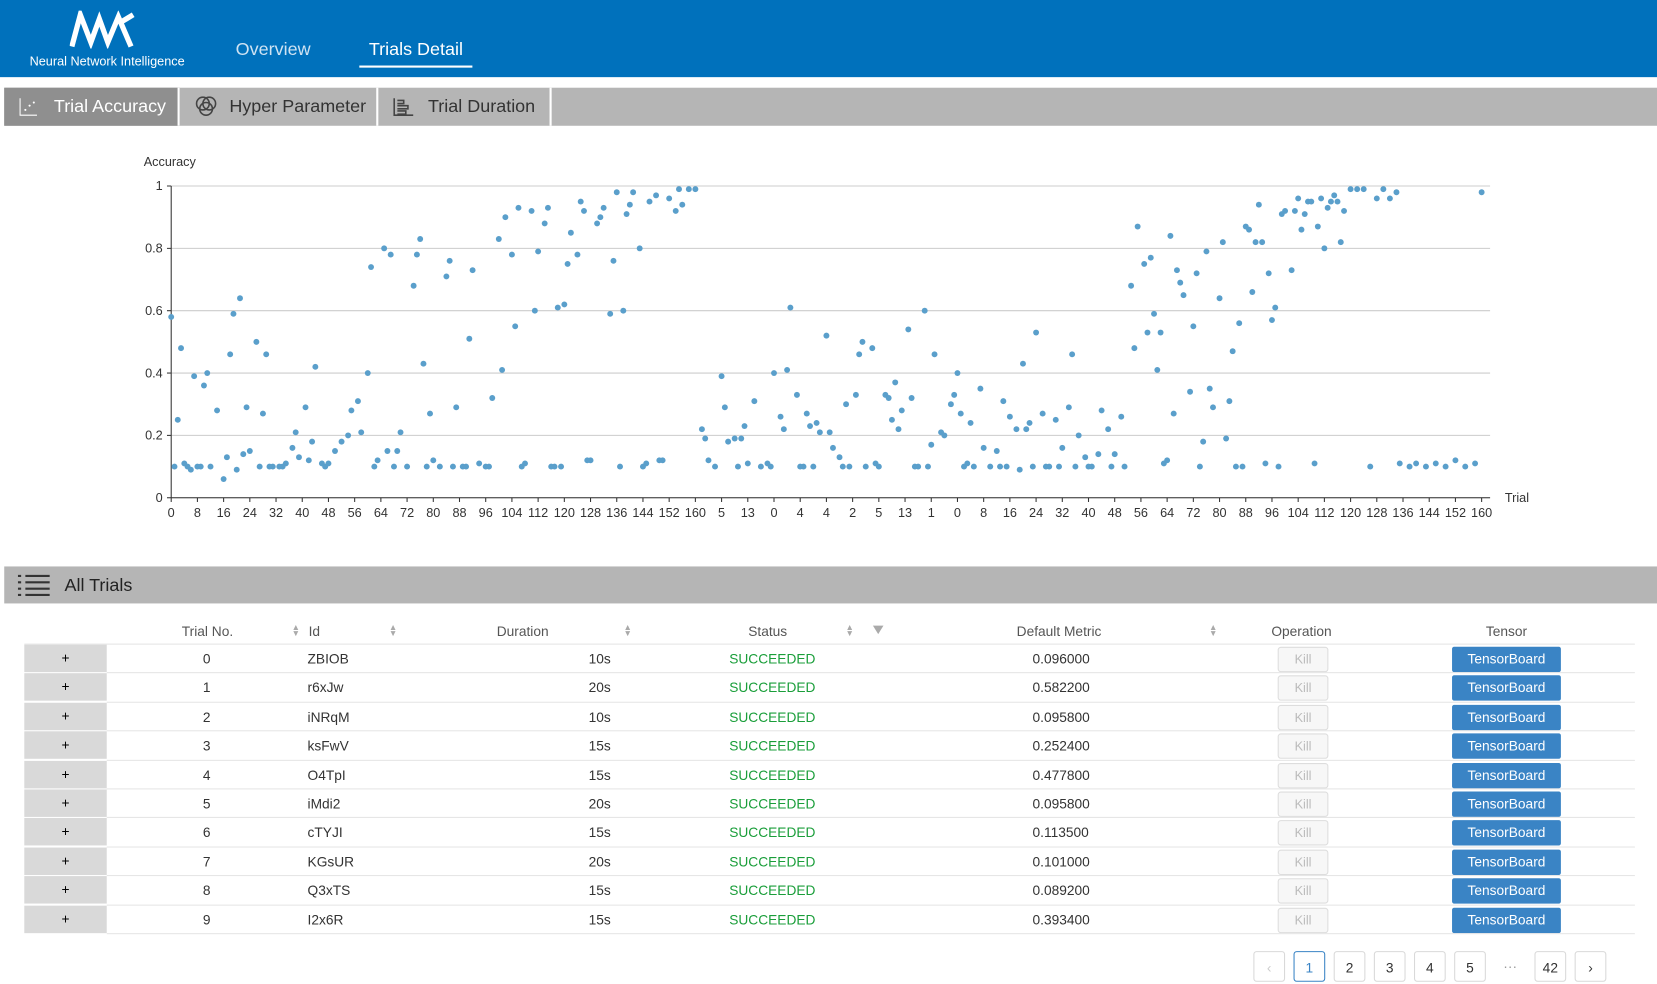 The height and width of the screenshot is (984, 1657). Describe the element at coordinates (273, 49) in the screenshot. I see `nav-overview: Overview` at that location.